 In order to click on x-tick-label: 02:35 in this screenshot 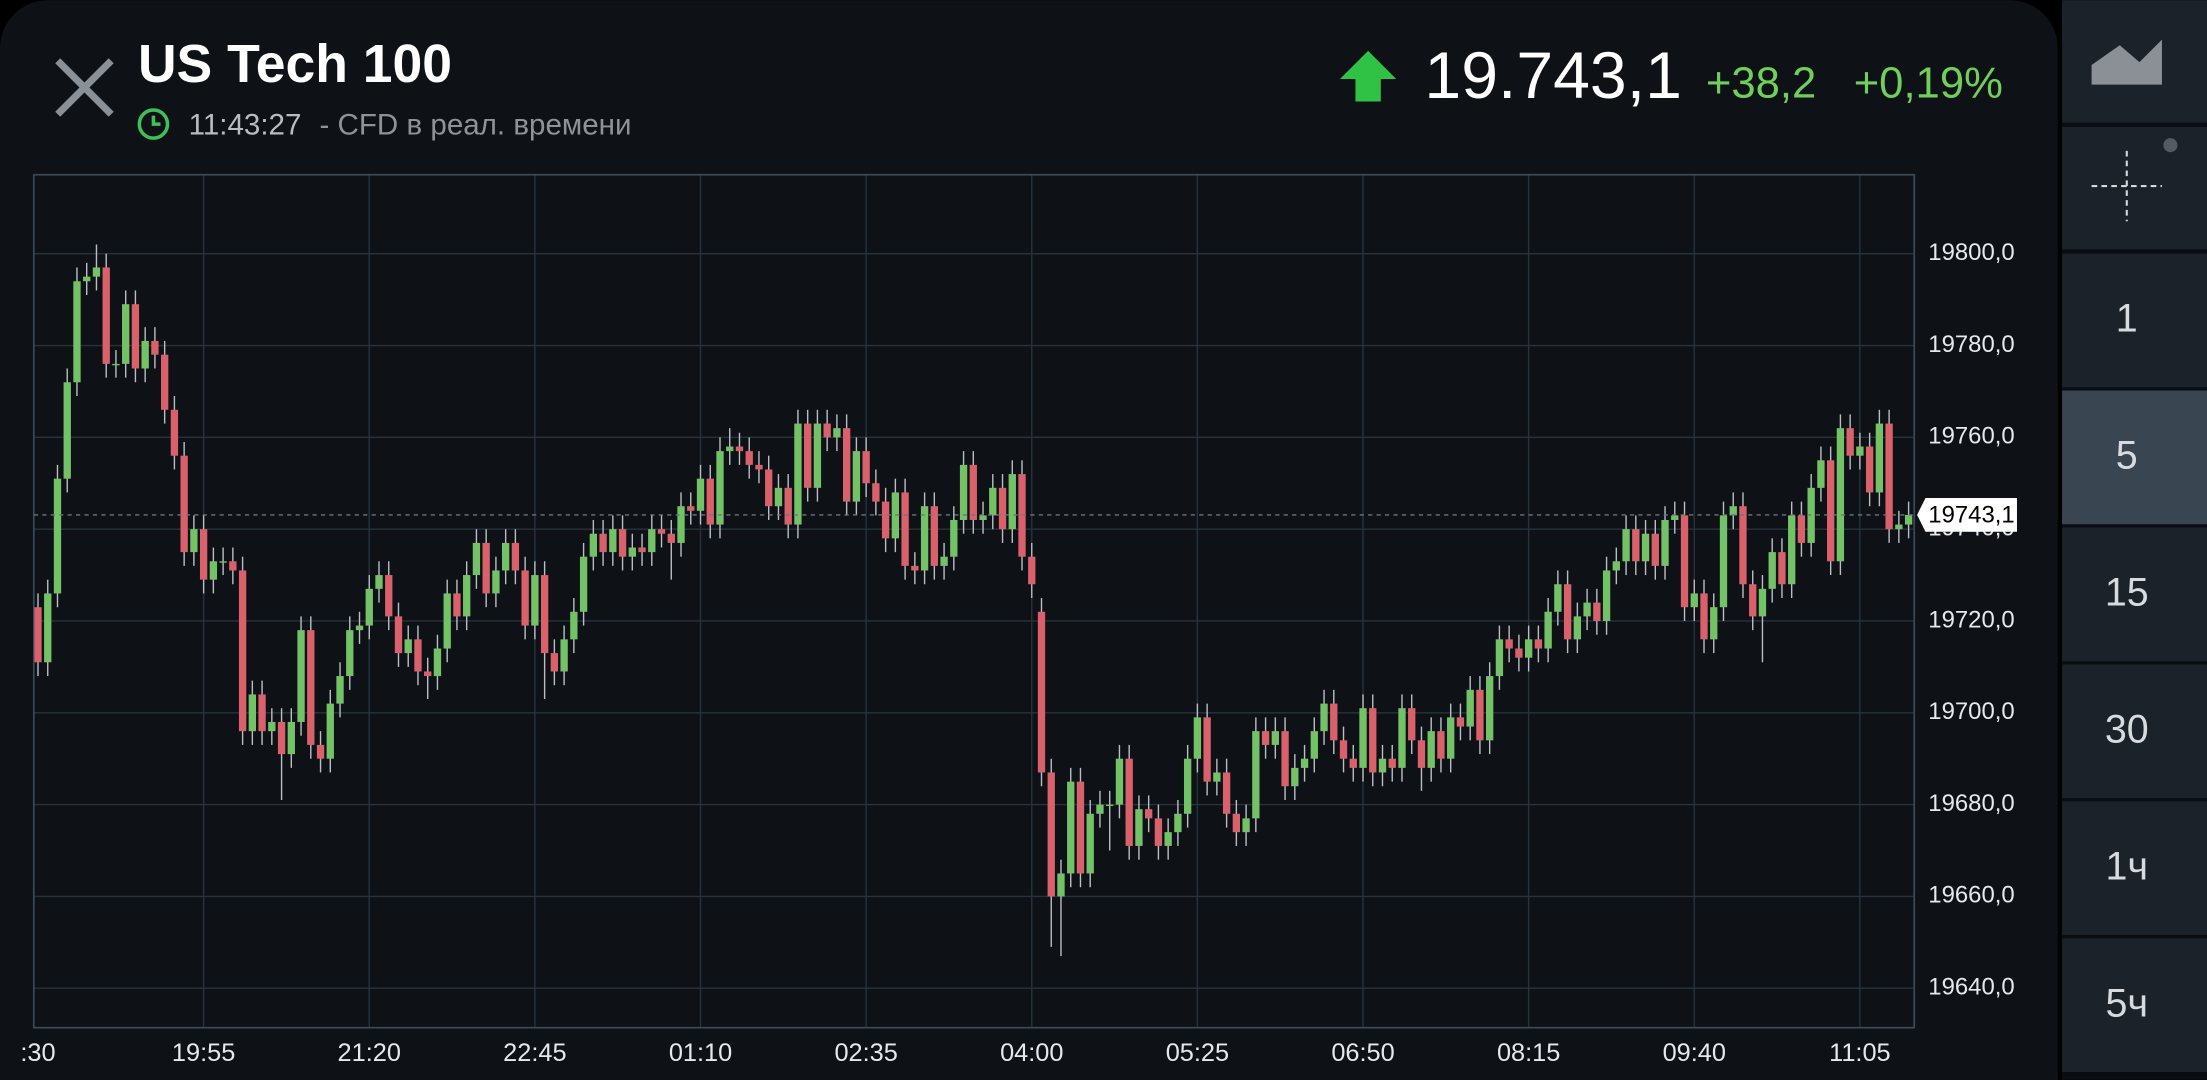, I will do `click(865, 1053)`.